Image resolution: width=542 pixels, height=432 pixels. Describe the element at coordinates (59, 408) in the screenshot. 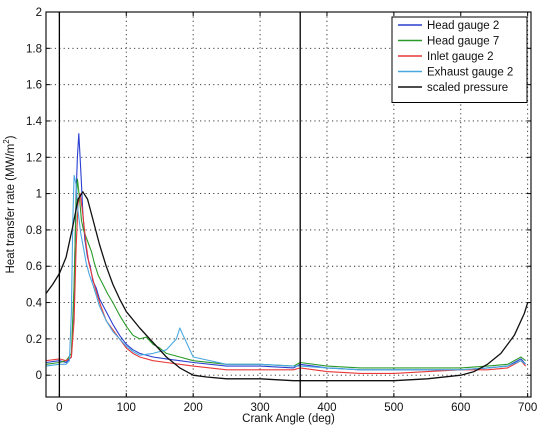

I see `x-tick-label: 0` at that location.